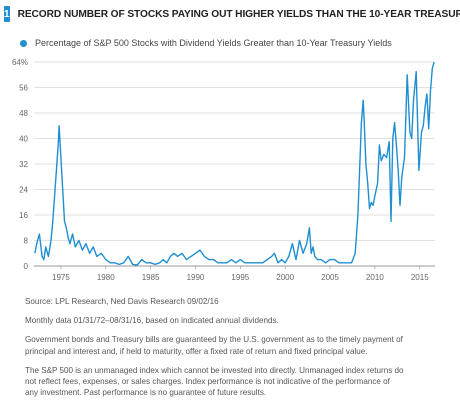 The image size is (460, 408). What do you see at coordinates (151, 277) in the screenshot?
I see `x-tick-label: 1985` at bounding box center [151, 277].